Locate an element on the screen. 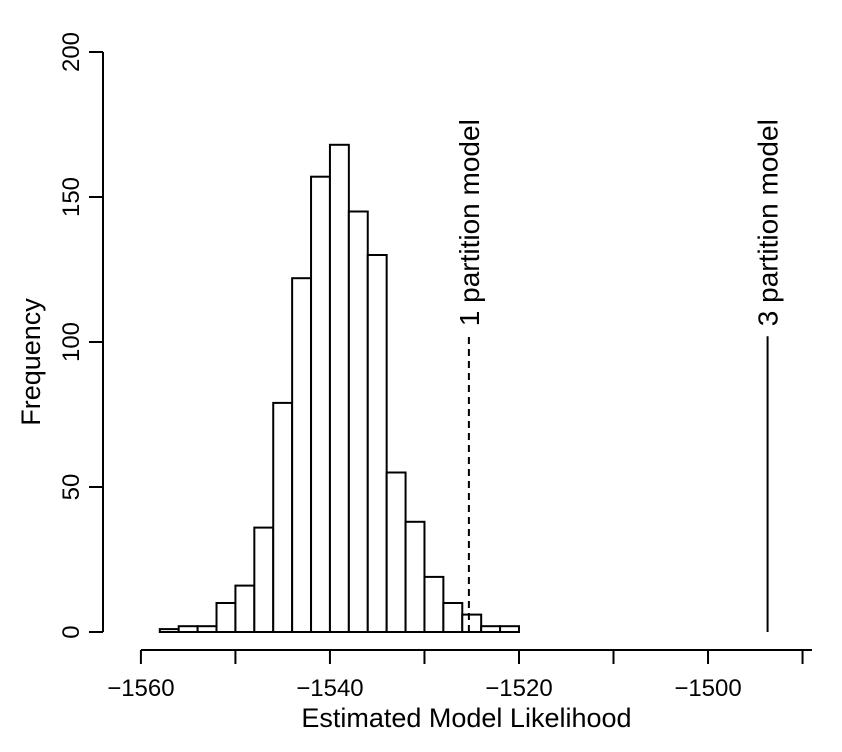  x-tick-label: −1540 is located at coordinates (329, 688).